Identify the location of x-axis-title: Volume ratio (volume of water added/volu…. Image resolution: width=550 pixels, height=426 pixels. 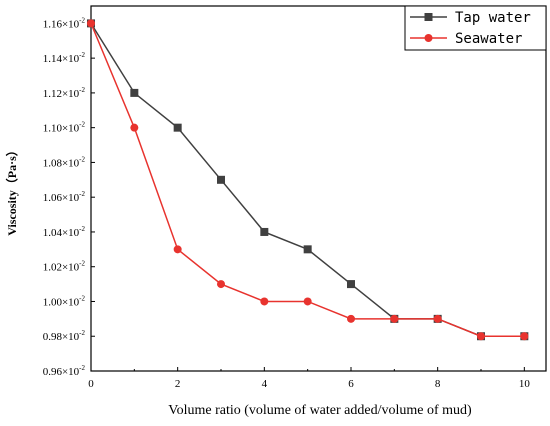
(320, 410).